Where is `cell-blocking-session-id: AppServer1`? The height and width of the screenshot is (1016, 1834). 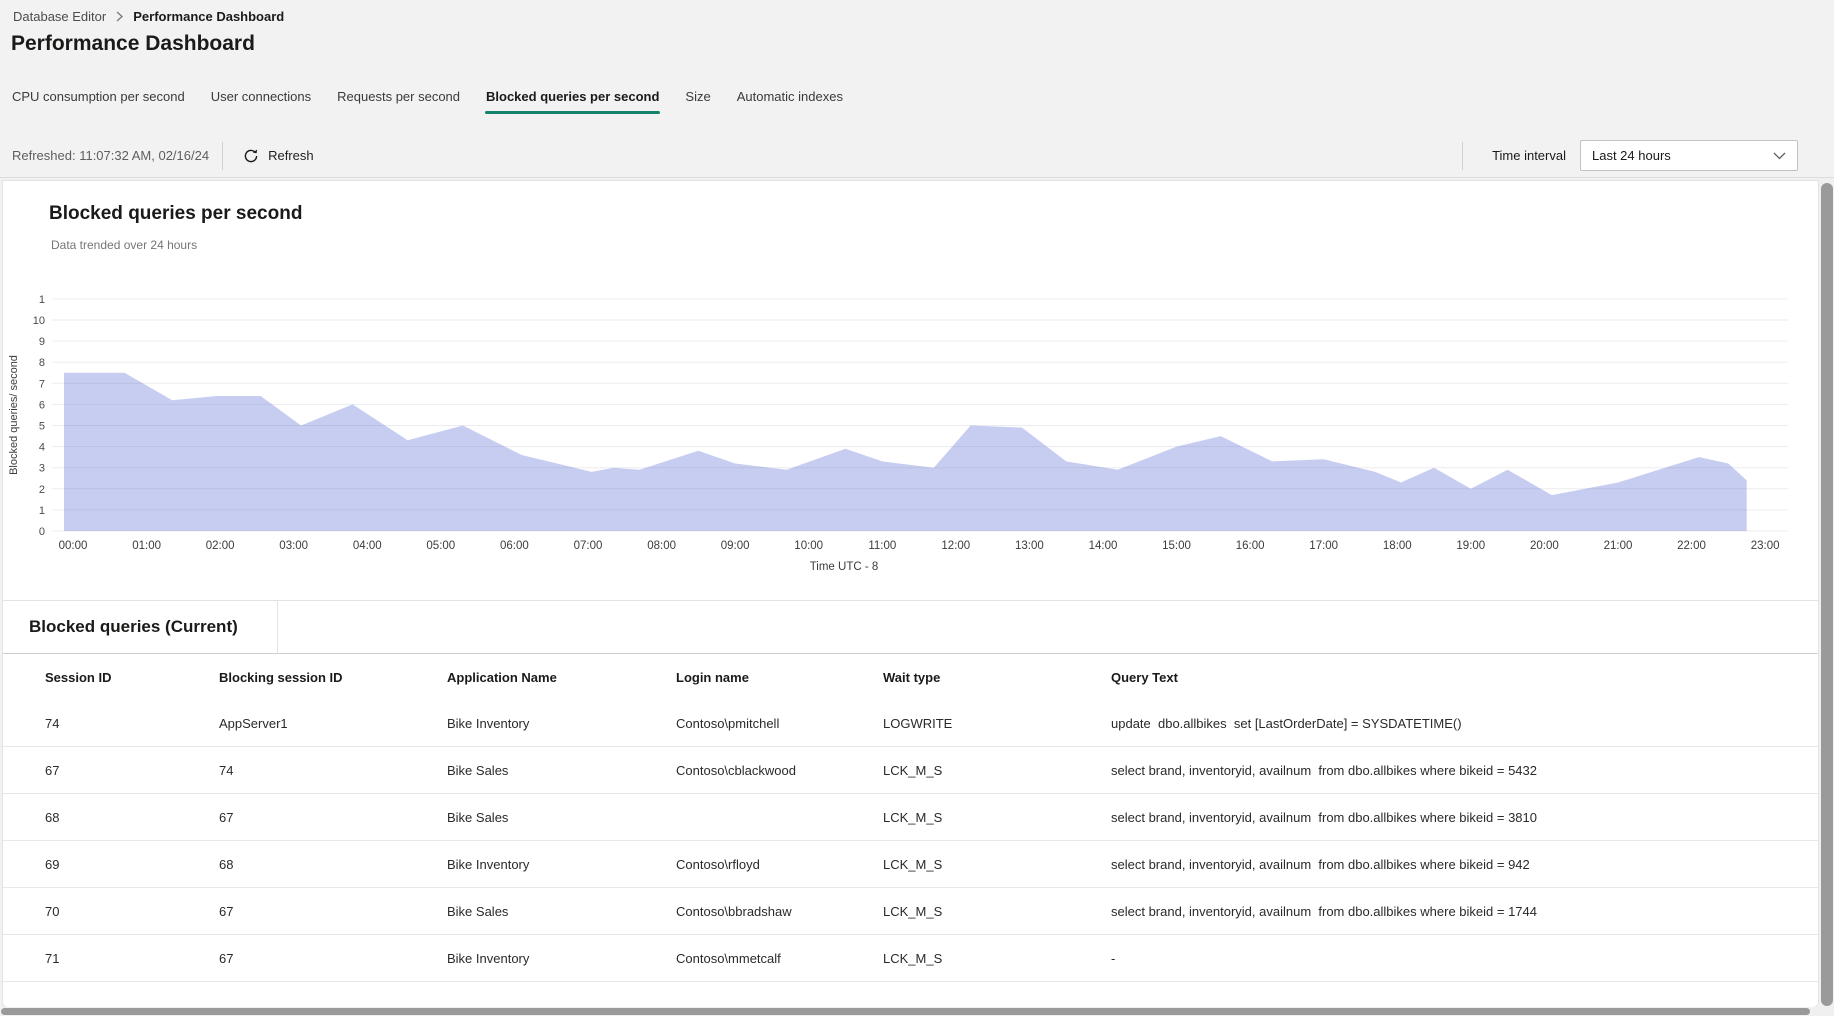 cell-blocking-session-id: AppServer1 is located at coordinates (253, 723).